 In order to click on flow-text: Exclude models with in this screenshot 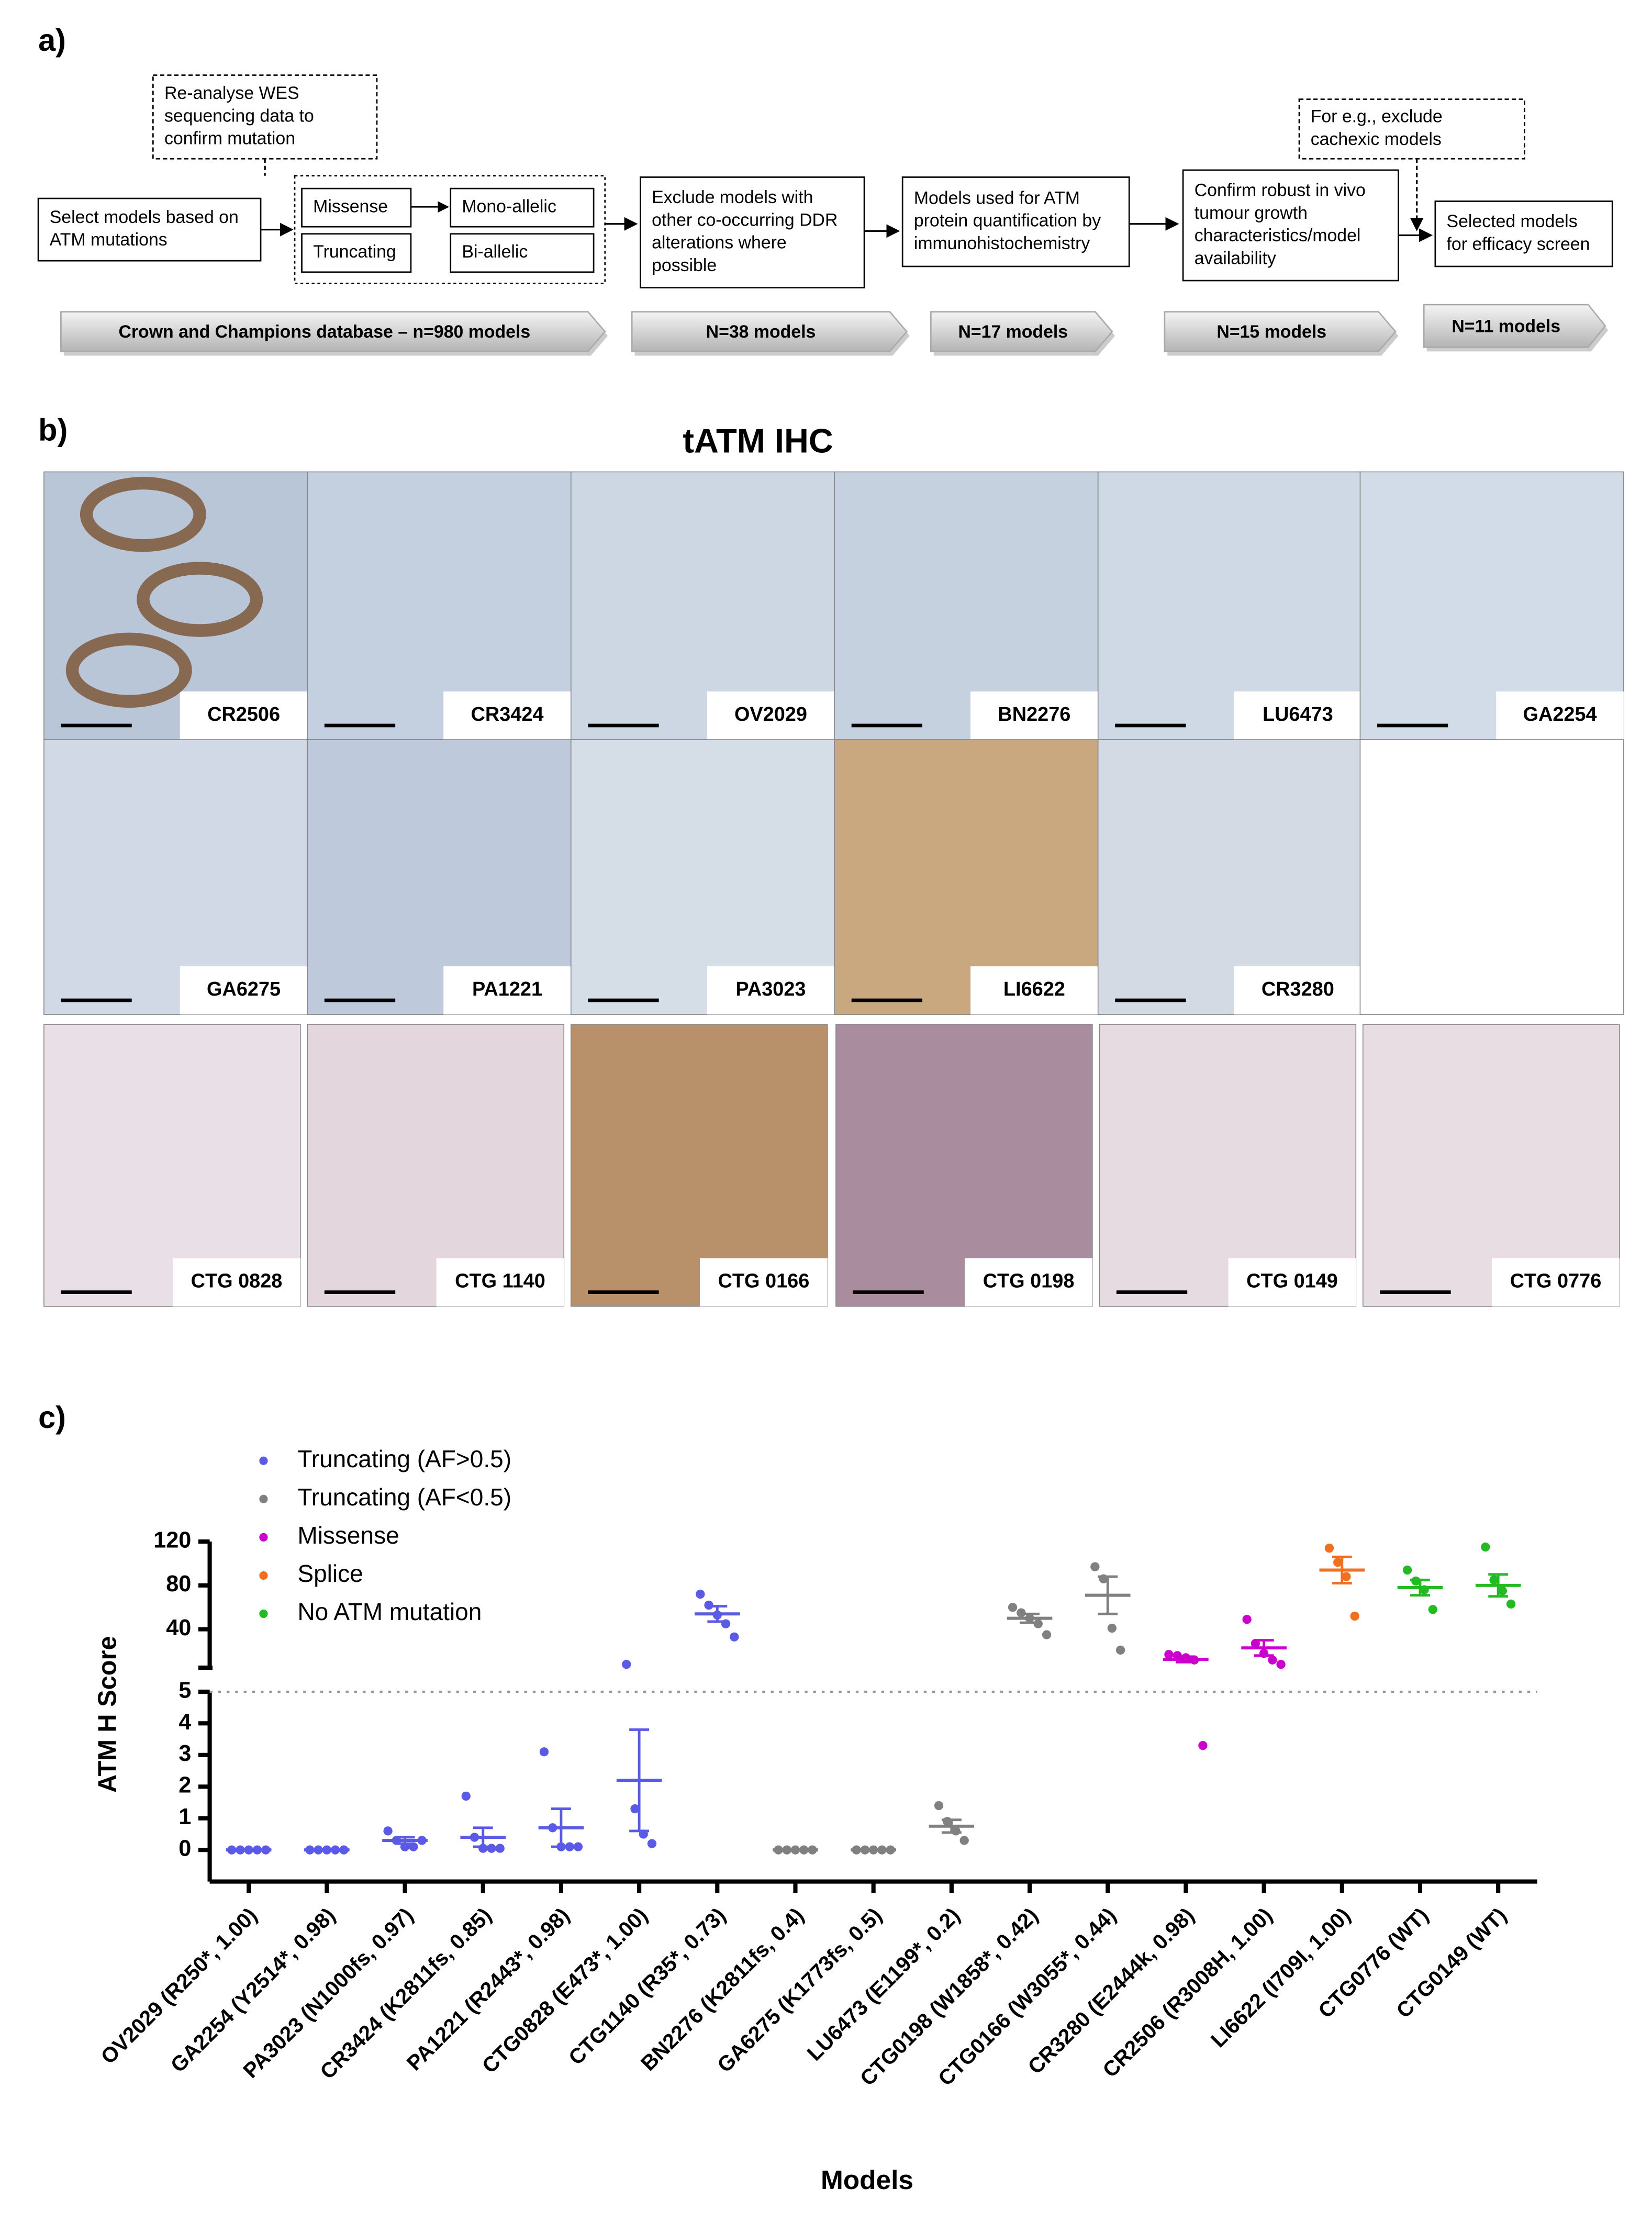, I will do `click(732, 197)`.